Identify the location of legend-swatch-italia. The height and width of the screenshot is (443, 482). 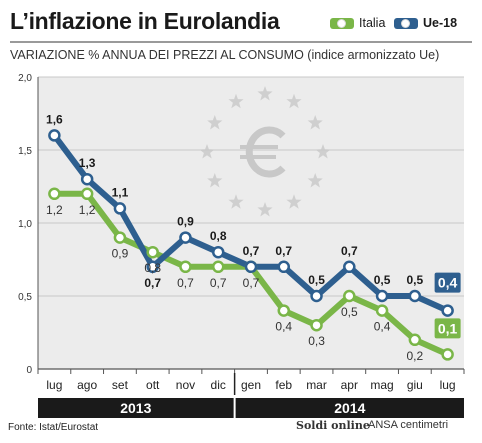
(342, 23).